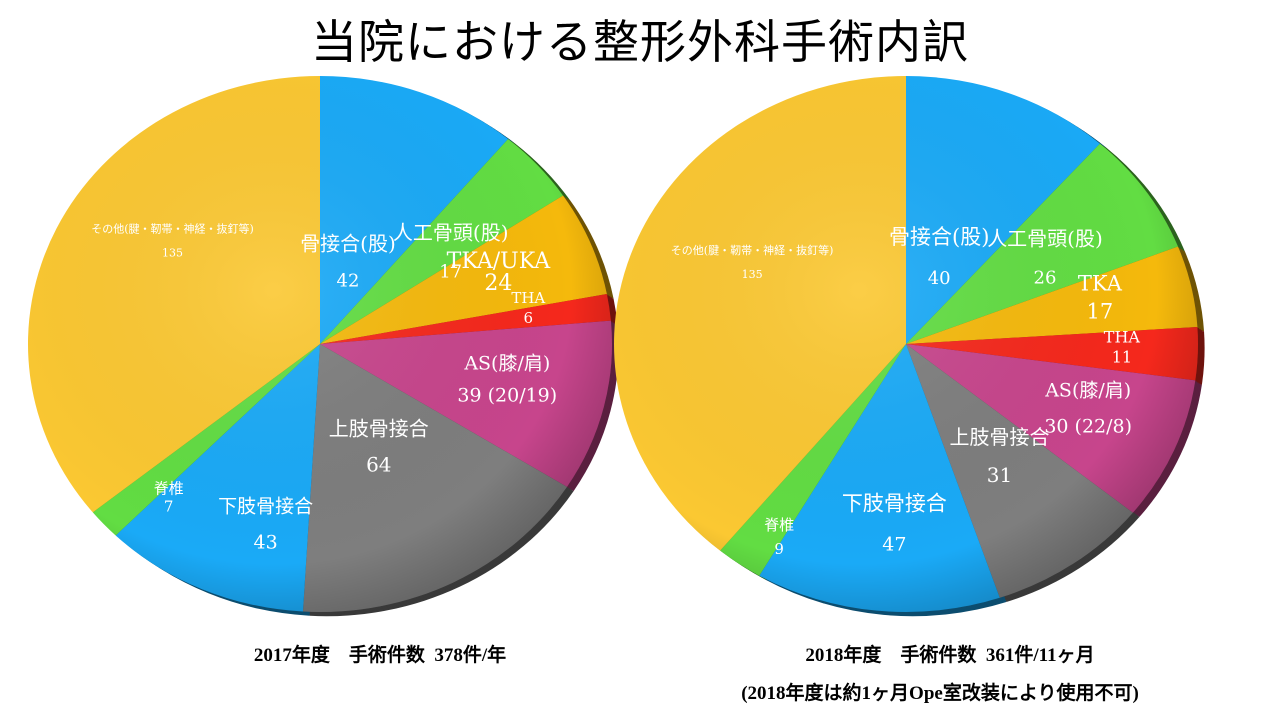 This screenshot has width=1280, height=720. What do you see at coordinates (1100, 284) in the screenshot?
I see `slice-label: TKA` at bounding box center [1100, 284].